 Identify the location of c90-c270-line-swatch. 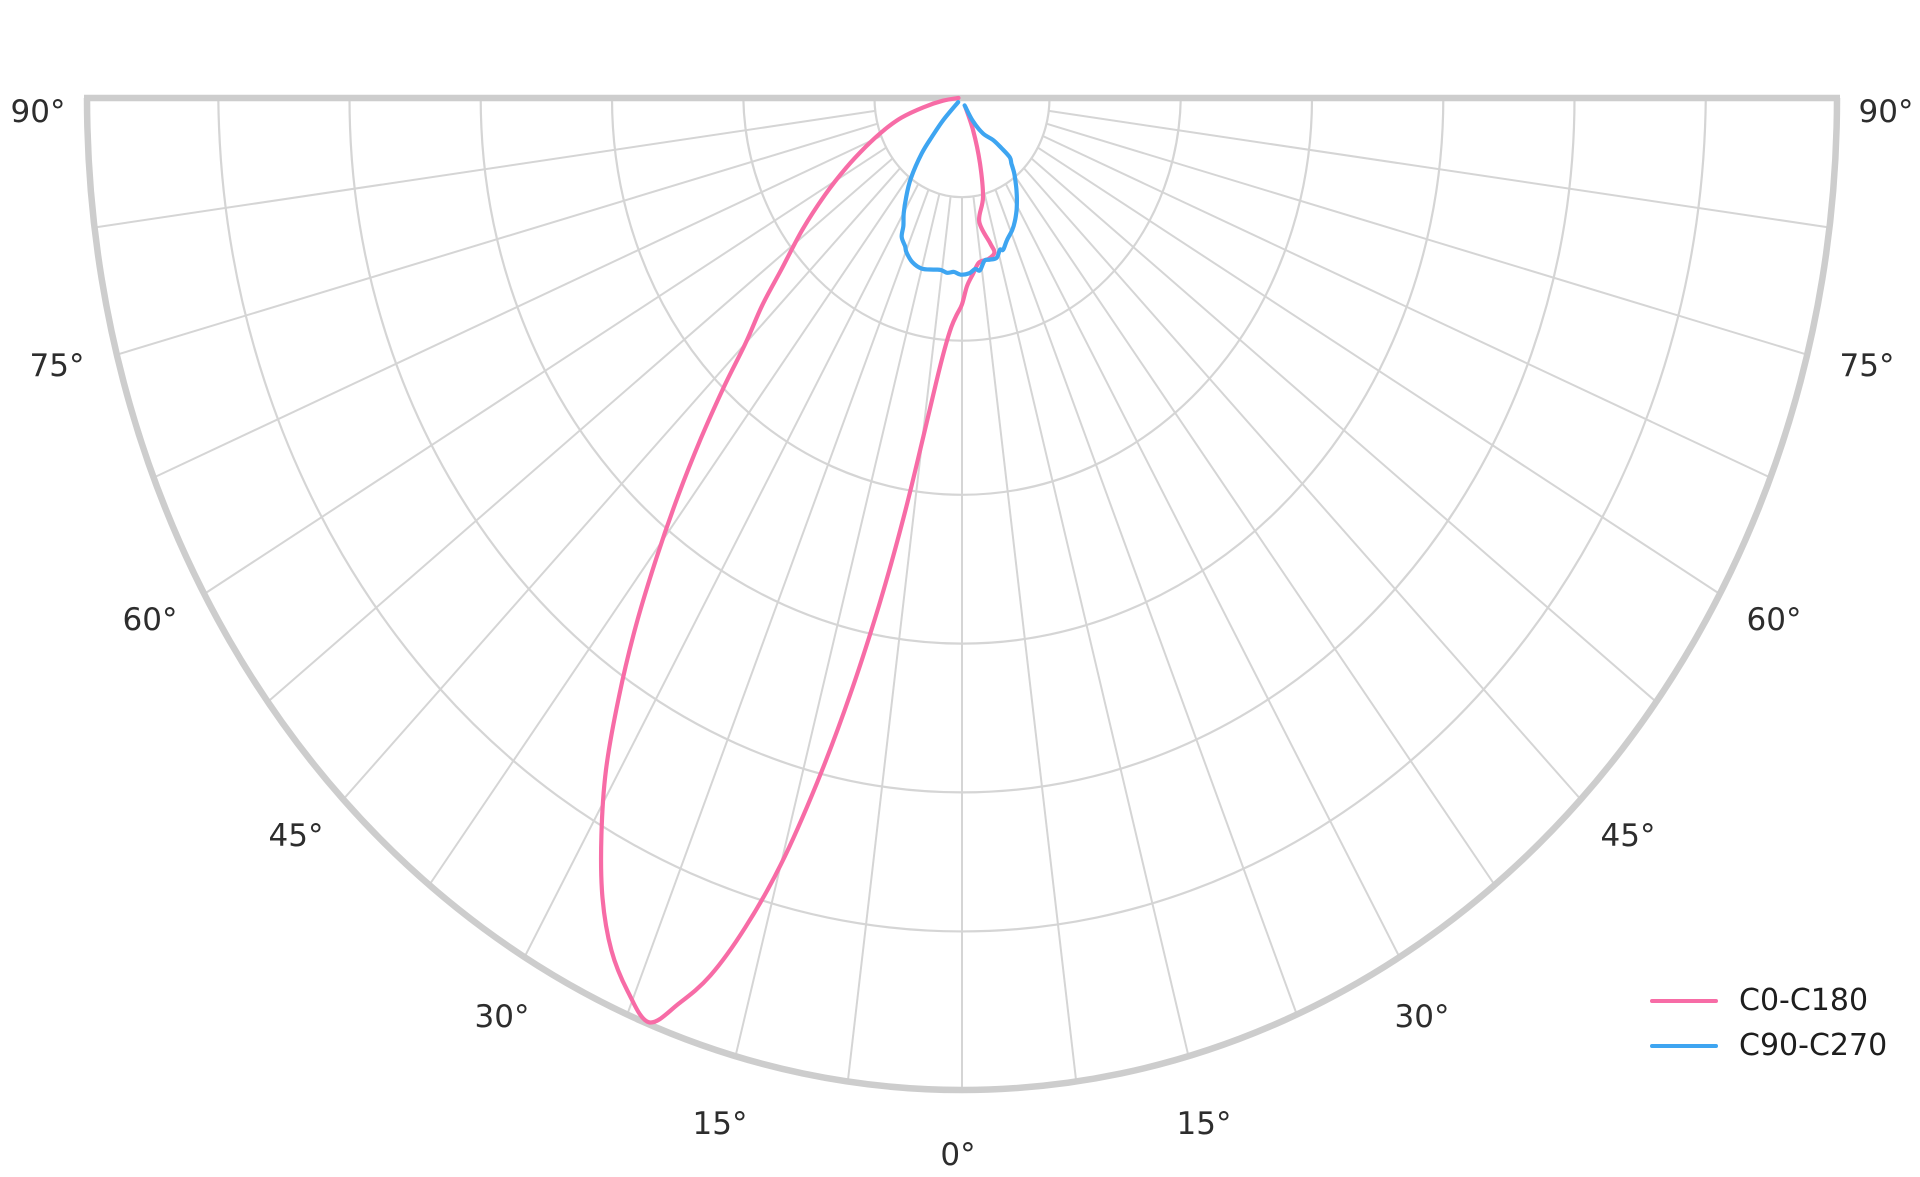
(1684, 1046).